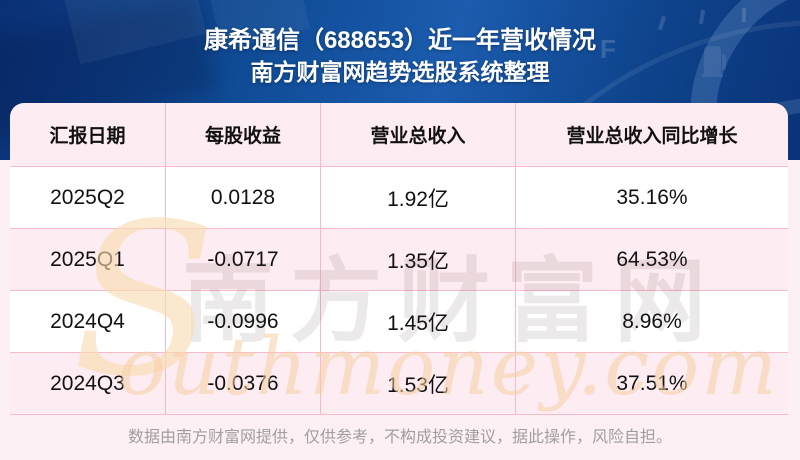  What do you see at coordinates (608, 49) in the screenshot?
I see `fuel-gauge-f-label: F` at bounding box center [608, 49].